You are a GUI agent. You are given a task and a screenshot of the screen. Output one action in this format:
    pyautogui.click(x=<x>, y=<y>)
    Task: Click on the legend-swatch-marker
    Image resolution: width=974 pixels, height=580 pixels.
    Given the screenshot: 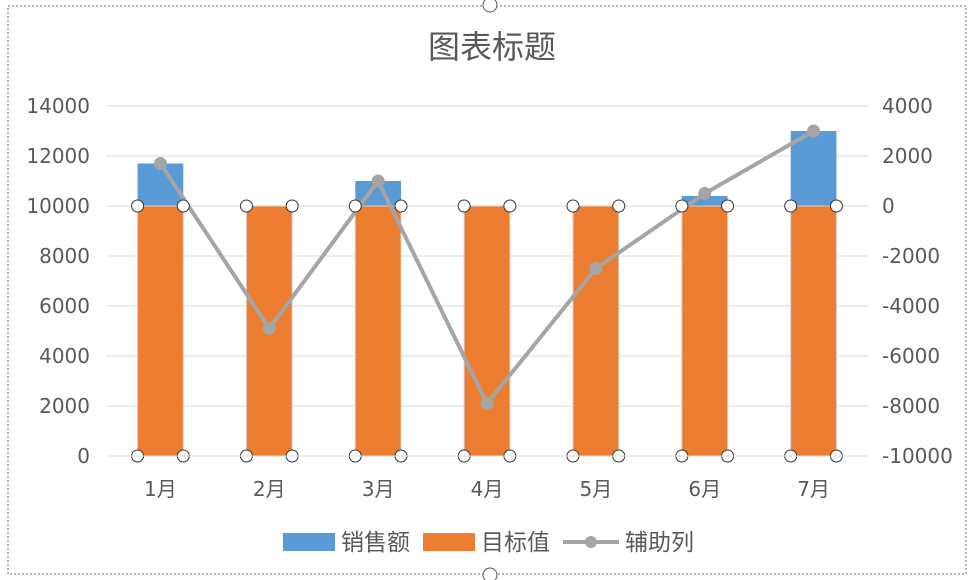 What is the action you would take?
    pyautogui.click(x=591, y=542)
    